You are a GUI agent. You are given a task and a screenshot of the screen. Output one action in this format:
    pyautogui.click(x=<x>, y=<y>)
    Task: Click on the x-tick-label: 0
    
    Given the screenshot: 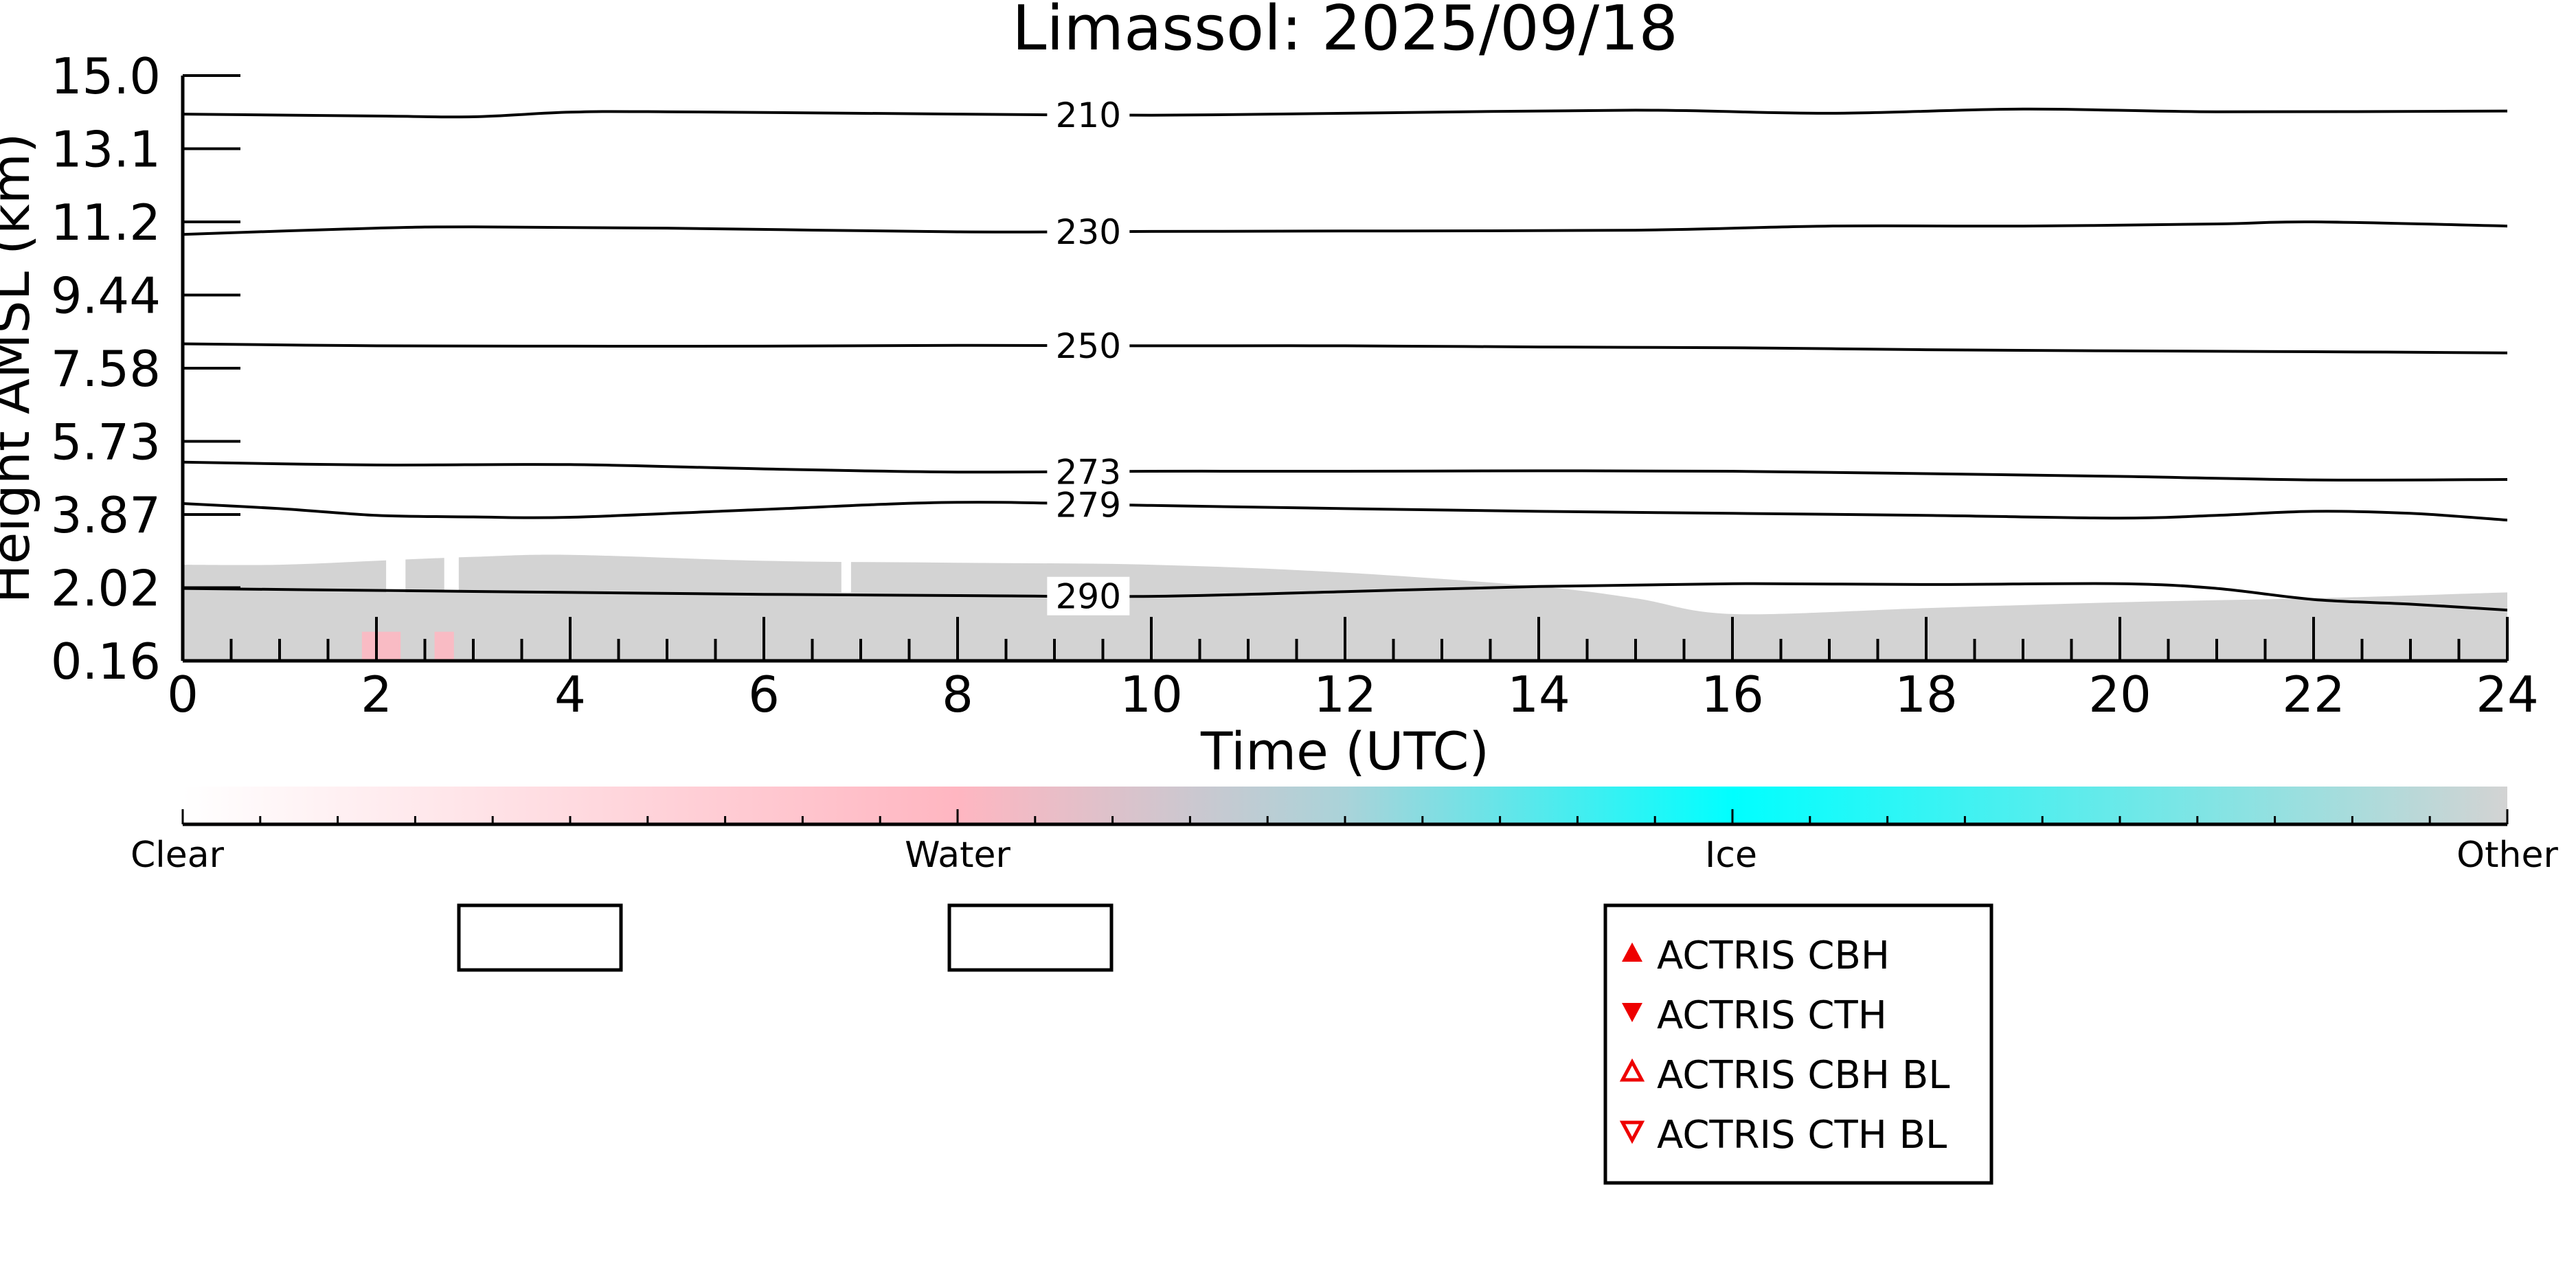 What is the action you would take?
    pyautogui.click(x=183, y=694)
    